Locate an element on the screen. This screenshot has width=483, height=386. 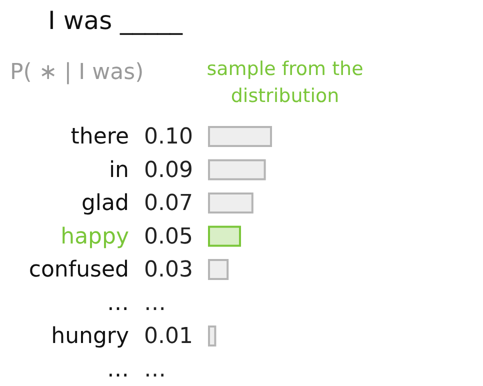
data-label: 0.03 is located at coordinates (168, 270).